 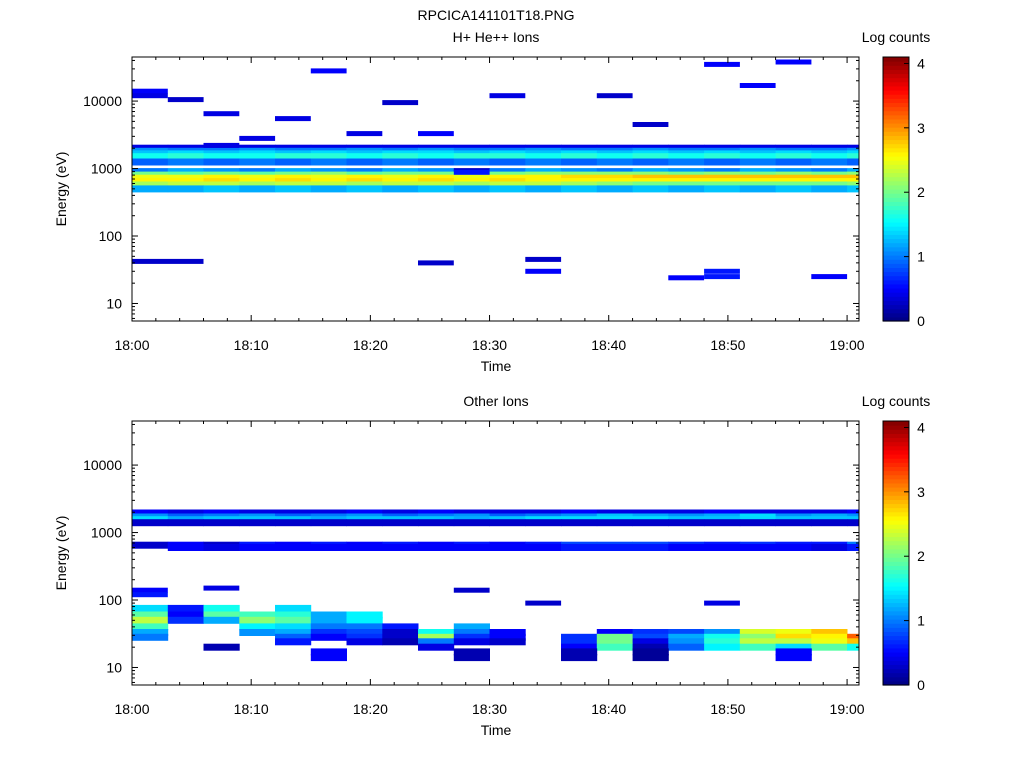 I want to click on panel-title: H+ He++ Ions, so click(x=496, y=37).